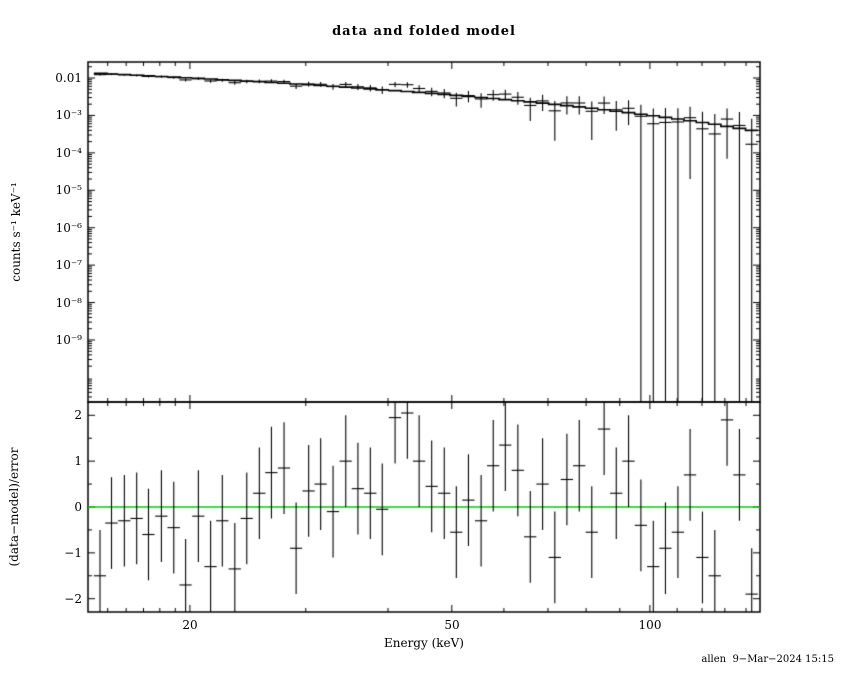  What do you see at coordinates (68, 115) in the screenshot?
I see `y-tick-label: 10⁻³` at bounding box center [68, 115].